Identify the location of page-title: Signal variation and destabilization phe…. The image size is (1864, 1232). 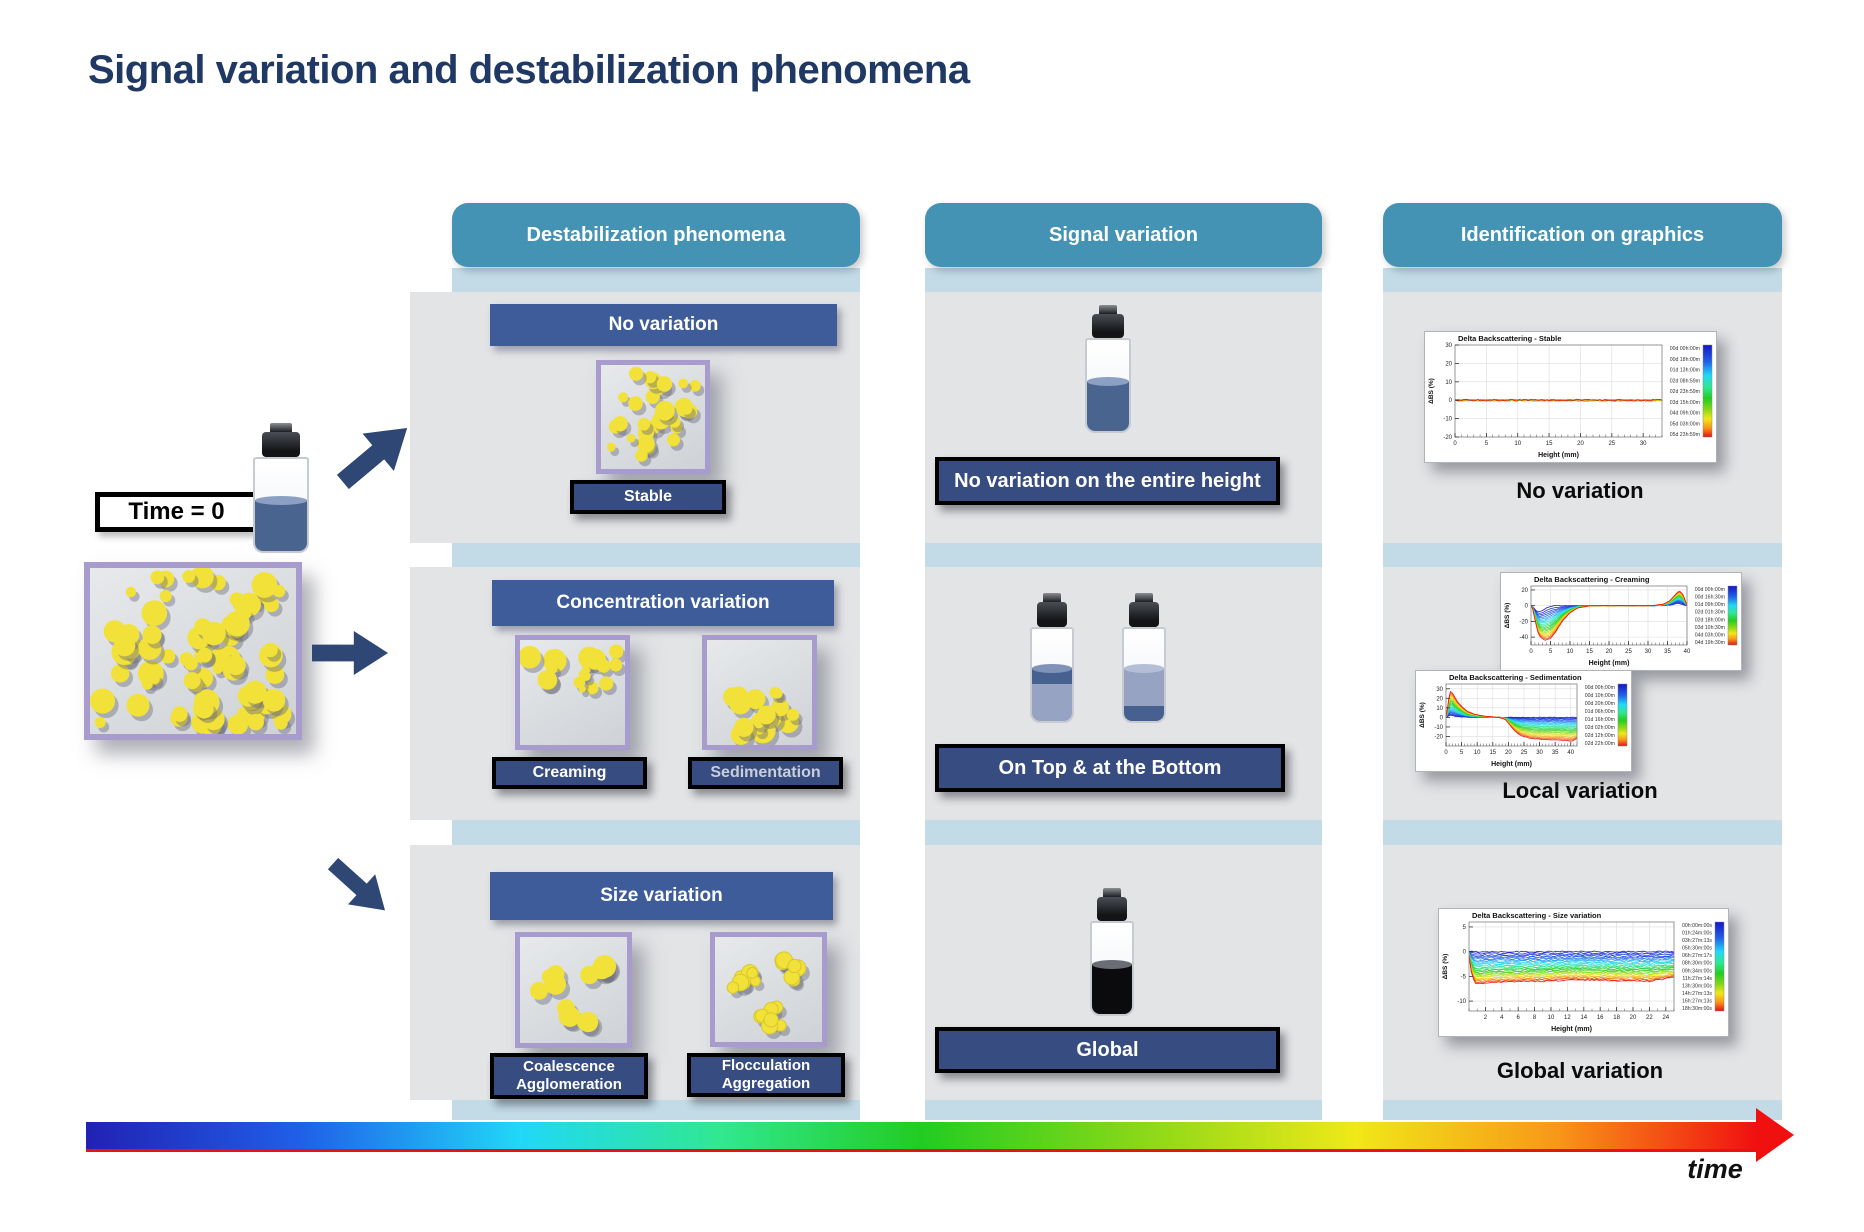
(529, 70).